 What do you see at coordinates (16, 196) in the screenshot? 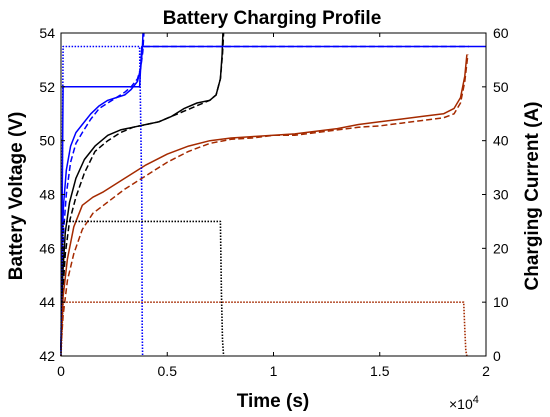
I see `left-y-axis-title: Battery Voltage (V)` at bounding box center [16, 196].